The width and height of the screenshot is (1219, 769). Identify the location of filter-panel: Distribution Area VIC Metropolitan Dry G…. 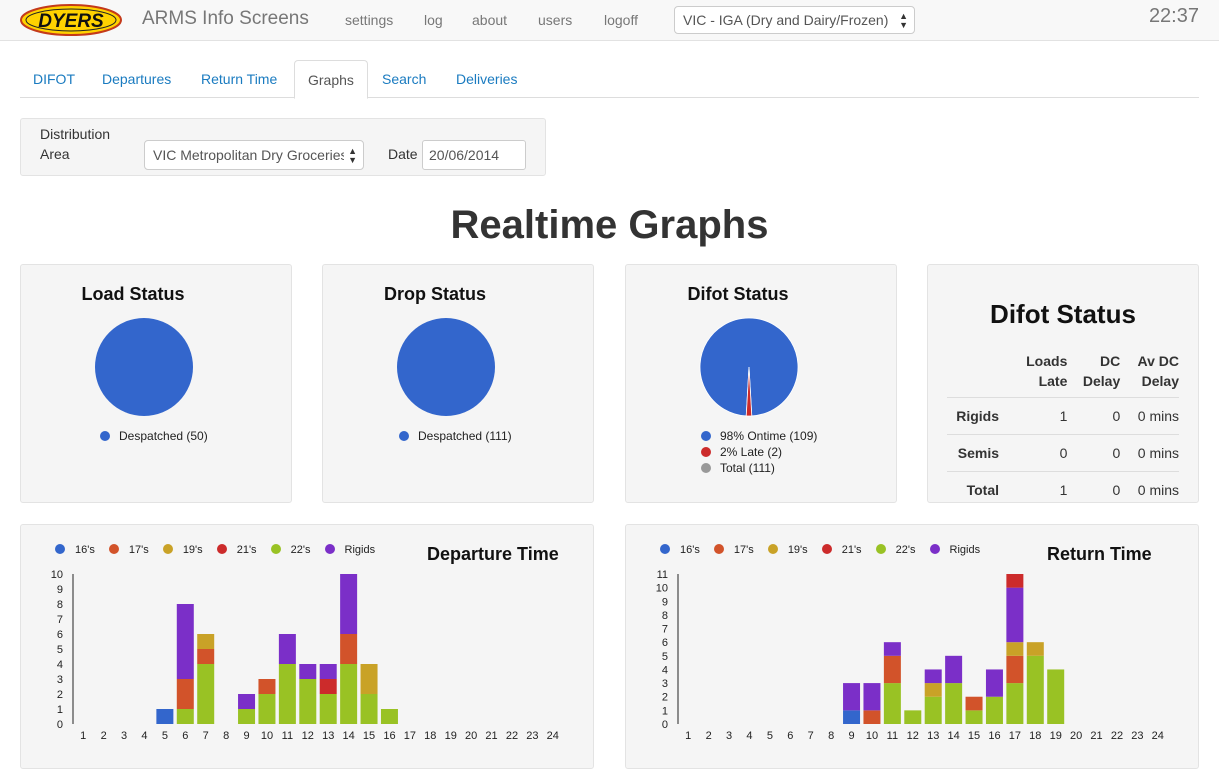
(283, 147).